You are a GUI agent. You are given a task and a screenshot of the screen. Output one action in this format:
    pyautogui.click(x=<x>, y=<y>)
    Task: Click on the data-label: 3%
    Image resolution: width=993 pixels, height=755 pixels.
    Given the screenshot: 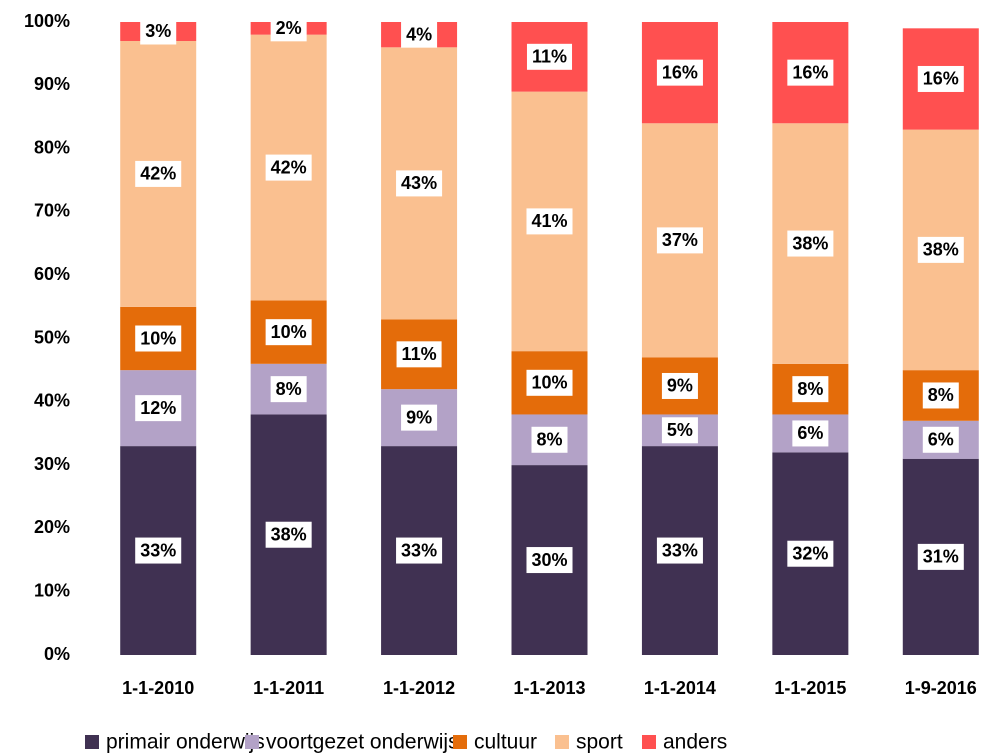 What is the action you would take?
    pyautogui.click(x=158, y=31)
    